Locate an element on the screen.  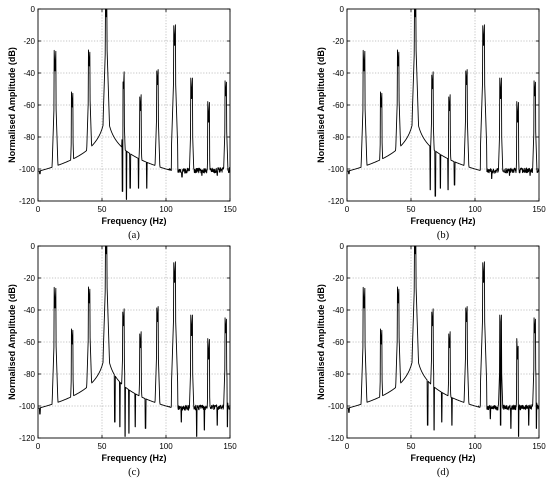
panel-caption: (d) is located at coordinates (443, 472).